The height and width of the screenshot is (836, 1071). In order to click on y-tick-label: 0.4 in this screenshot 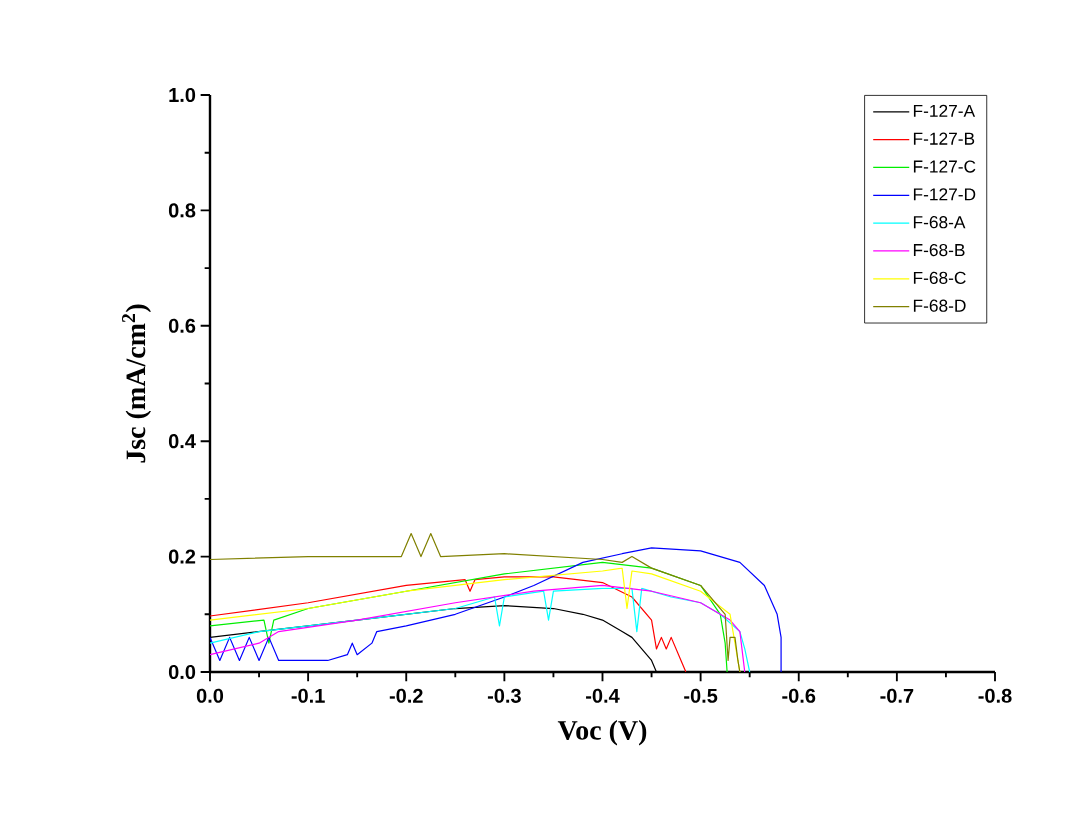, I will do `click(182, 441)`.